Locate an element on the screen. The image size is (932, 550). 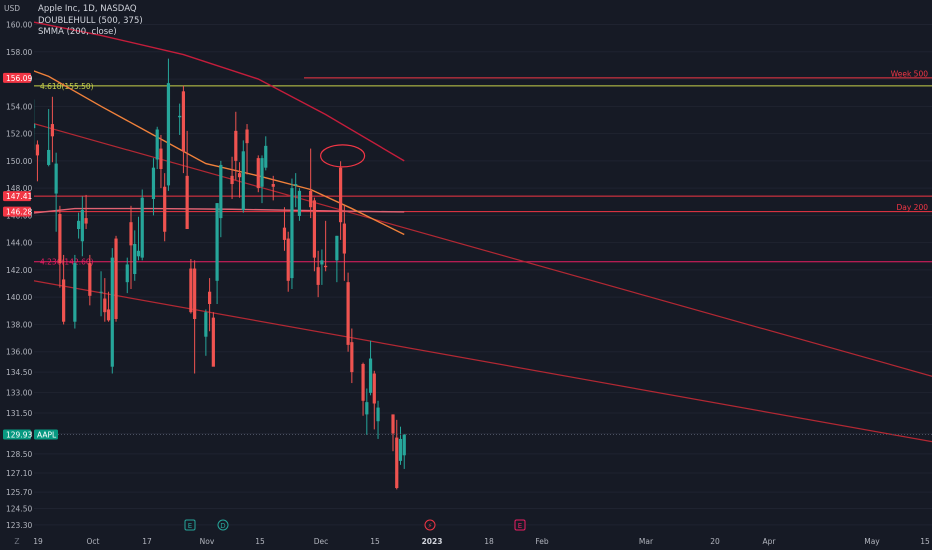
event-marker: ⚡ is located at coordinates (430, 526).